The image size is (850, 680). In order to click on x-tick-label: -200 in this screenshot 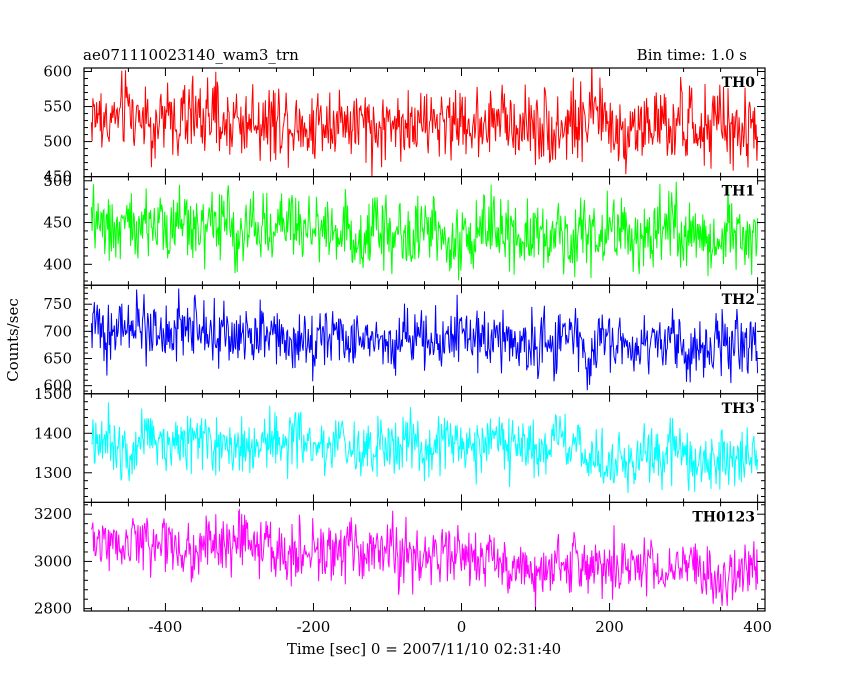, I will do `click(314, 627)`.